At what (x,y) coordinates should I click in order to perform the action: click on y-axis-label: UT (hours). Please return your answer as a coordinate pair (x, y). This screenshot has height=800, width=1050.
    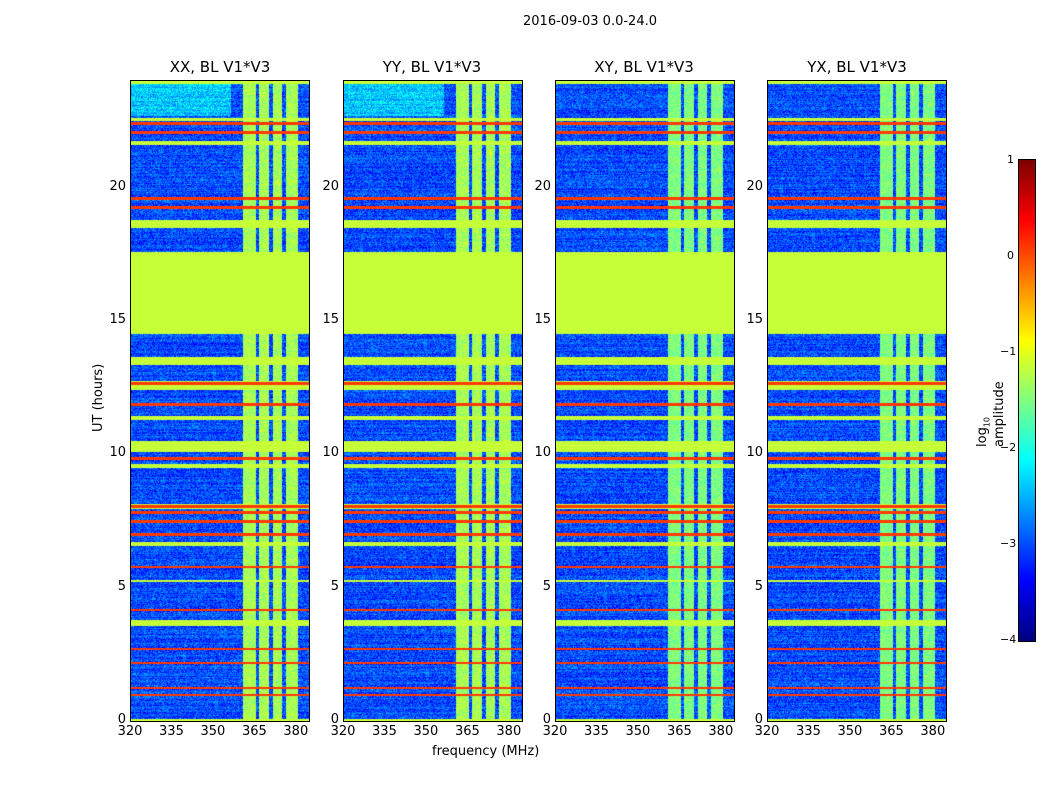
    Looking at the image, I should click on (98, 397).